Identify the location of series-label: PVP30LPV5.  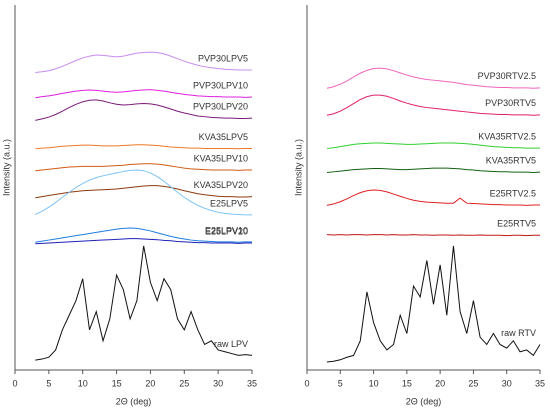
(223, 58).